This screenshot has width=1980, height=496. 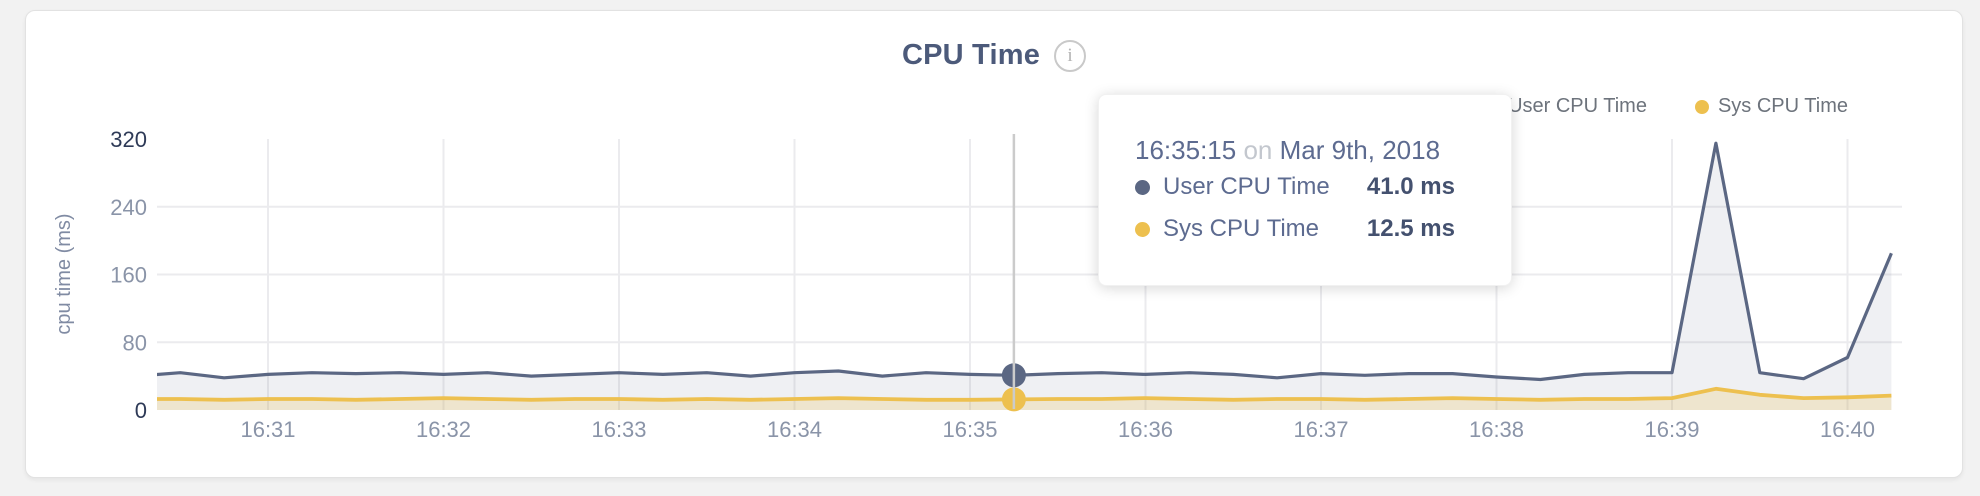 What do you see at coordinates (443, 429) in the screenshot?
I see `x-tick-label: 16:32` at bounding box center [443, 429].